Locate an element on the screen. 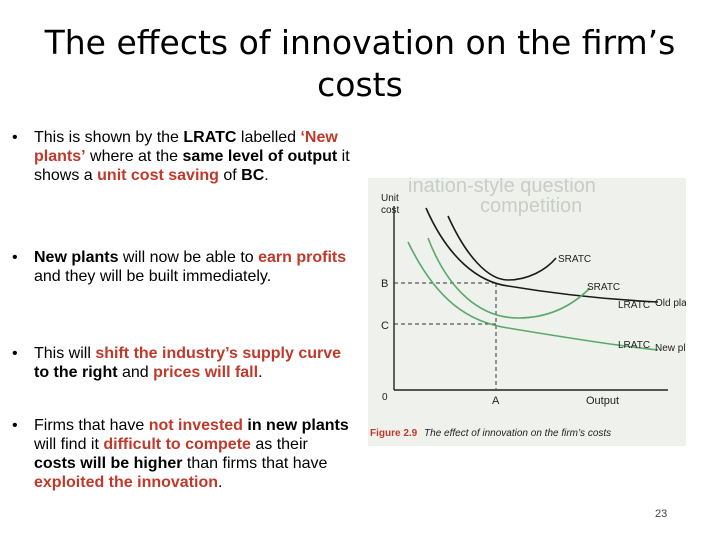  bullet-text-segment: not invested is located at coordinates (195, 425).